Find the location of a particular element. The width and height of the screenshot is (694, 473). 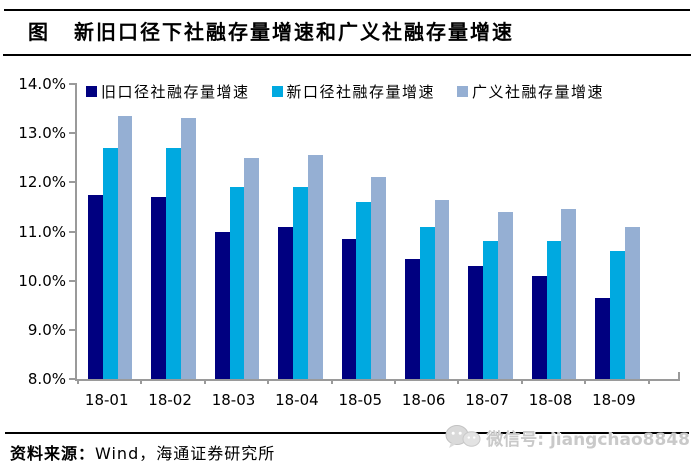

legend-item-2: 广义社融存量增速 is located at coordinates (530, 91).